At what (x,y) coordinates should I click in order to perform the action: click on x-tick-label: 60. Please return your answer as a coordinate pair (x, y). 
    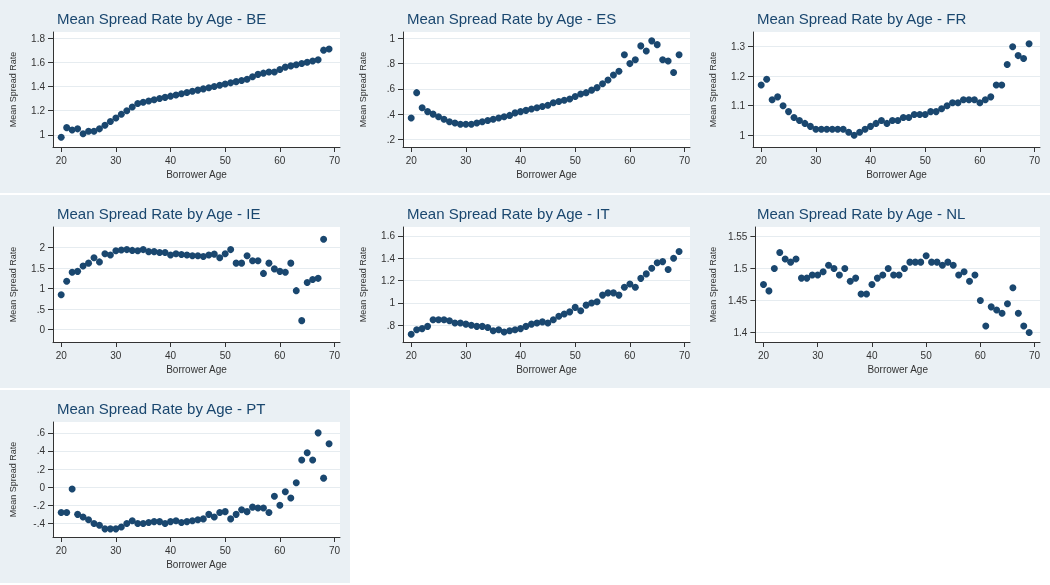
    Looking at the image, I should click on (630, 160).